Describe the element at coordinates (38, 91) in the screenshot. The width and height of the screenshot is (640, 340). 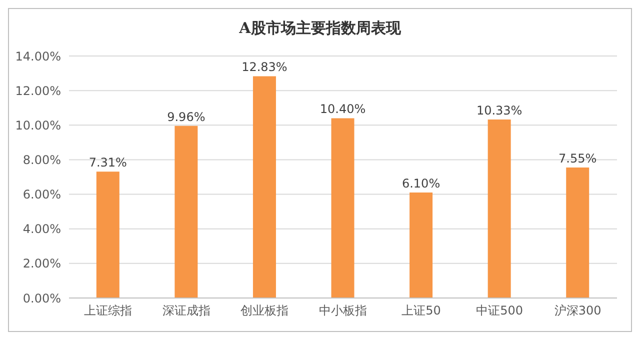
I see `y-tick-label: 12.00%` at that location.